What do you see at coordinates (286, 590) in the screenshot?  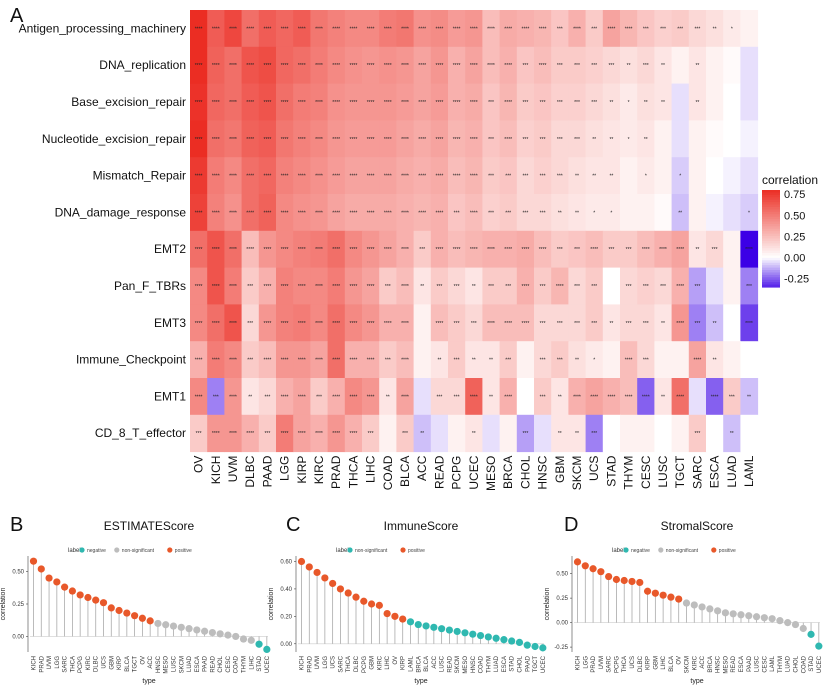 I see `y-tick-label: 0.40` at bounding box center [286, 590].